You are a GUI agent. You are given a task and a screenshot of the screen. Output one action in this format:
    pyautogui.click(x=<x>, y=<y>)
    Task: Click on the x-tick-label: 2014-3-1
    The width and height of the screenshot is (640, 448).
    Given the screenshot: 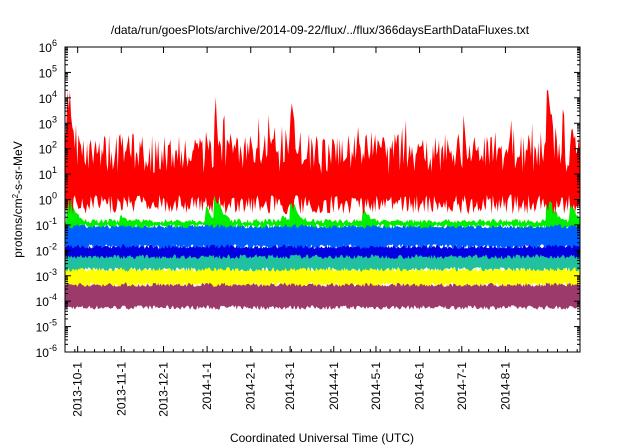 What is the action you would take?
    pyautogui.click(x=290, y=386)
    